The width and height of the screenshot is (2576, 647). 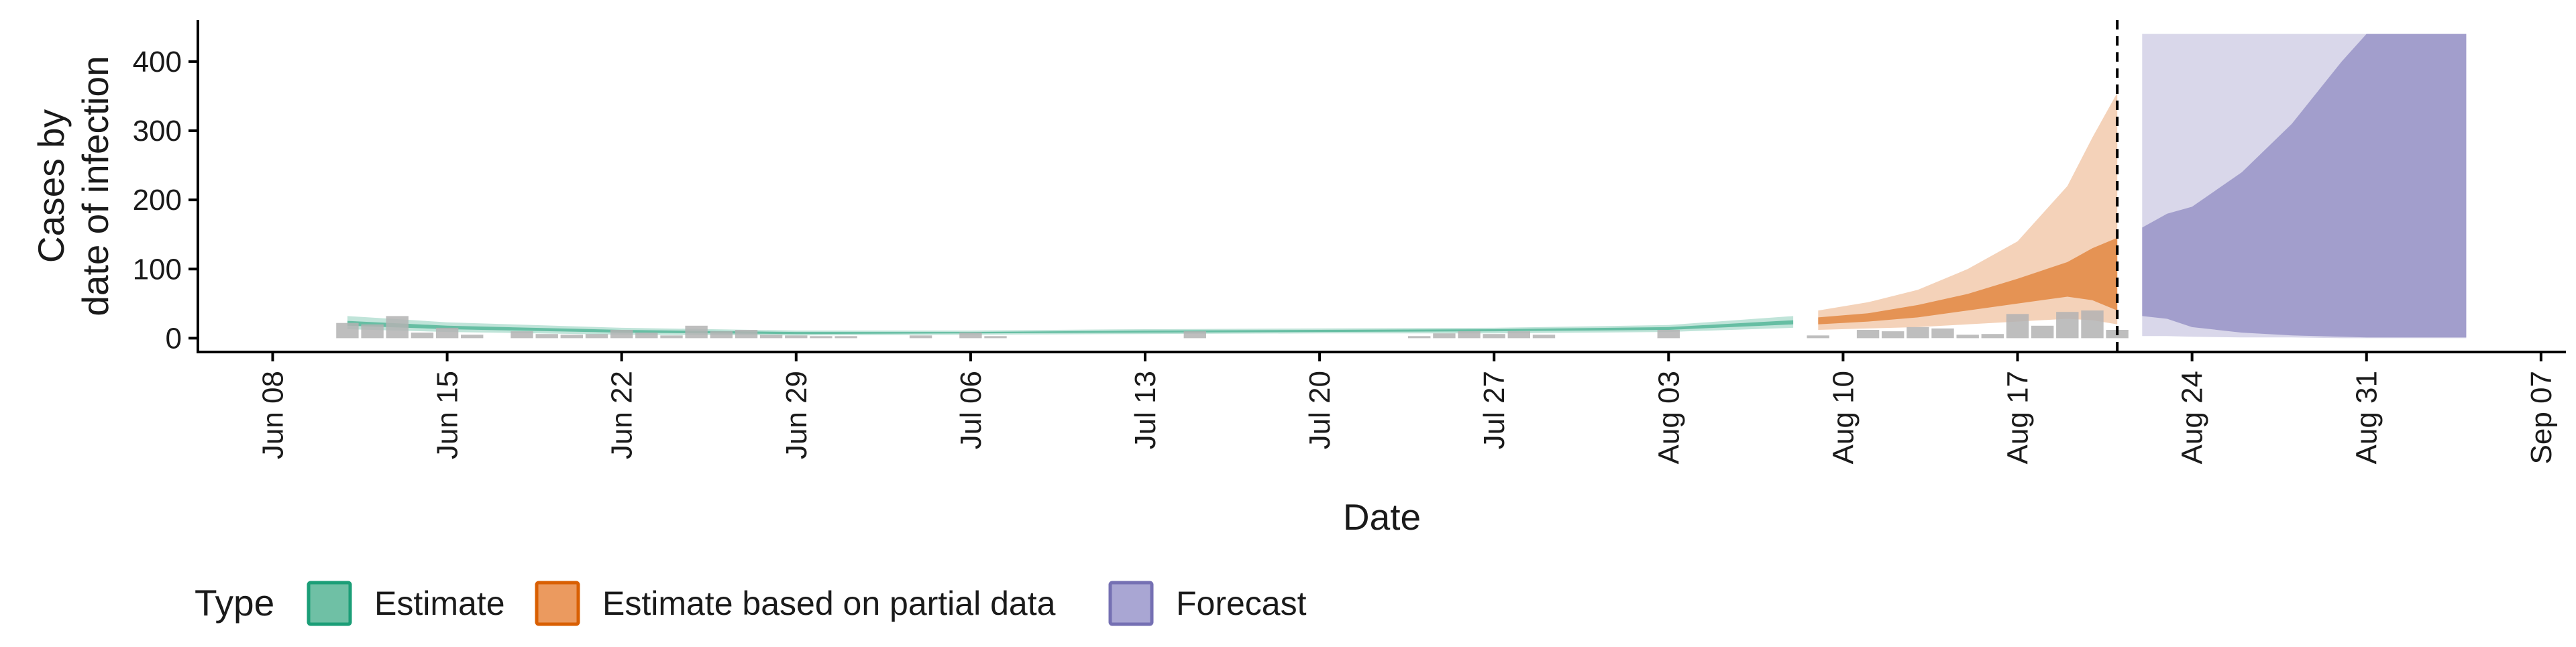 What do you see at coordinates (1494, 410) in the screenshot?
I see `x-tick-label: Jul 27` at bounding box center [1494, 410].